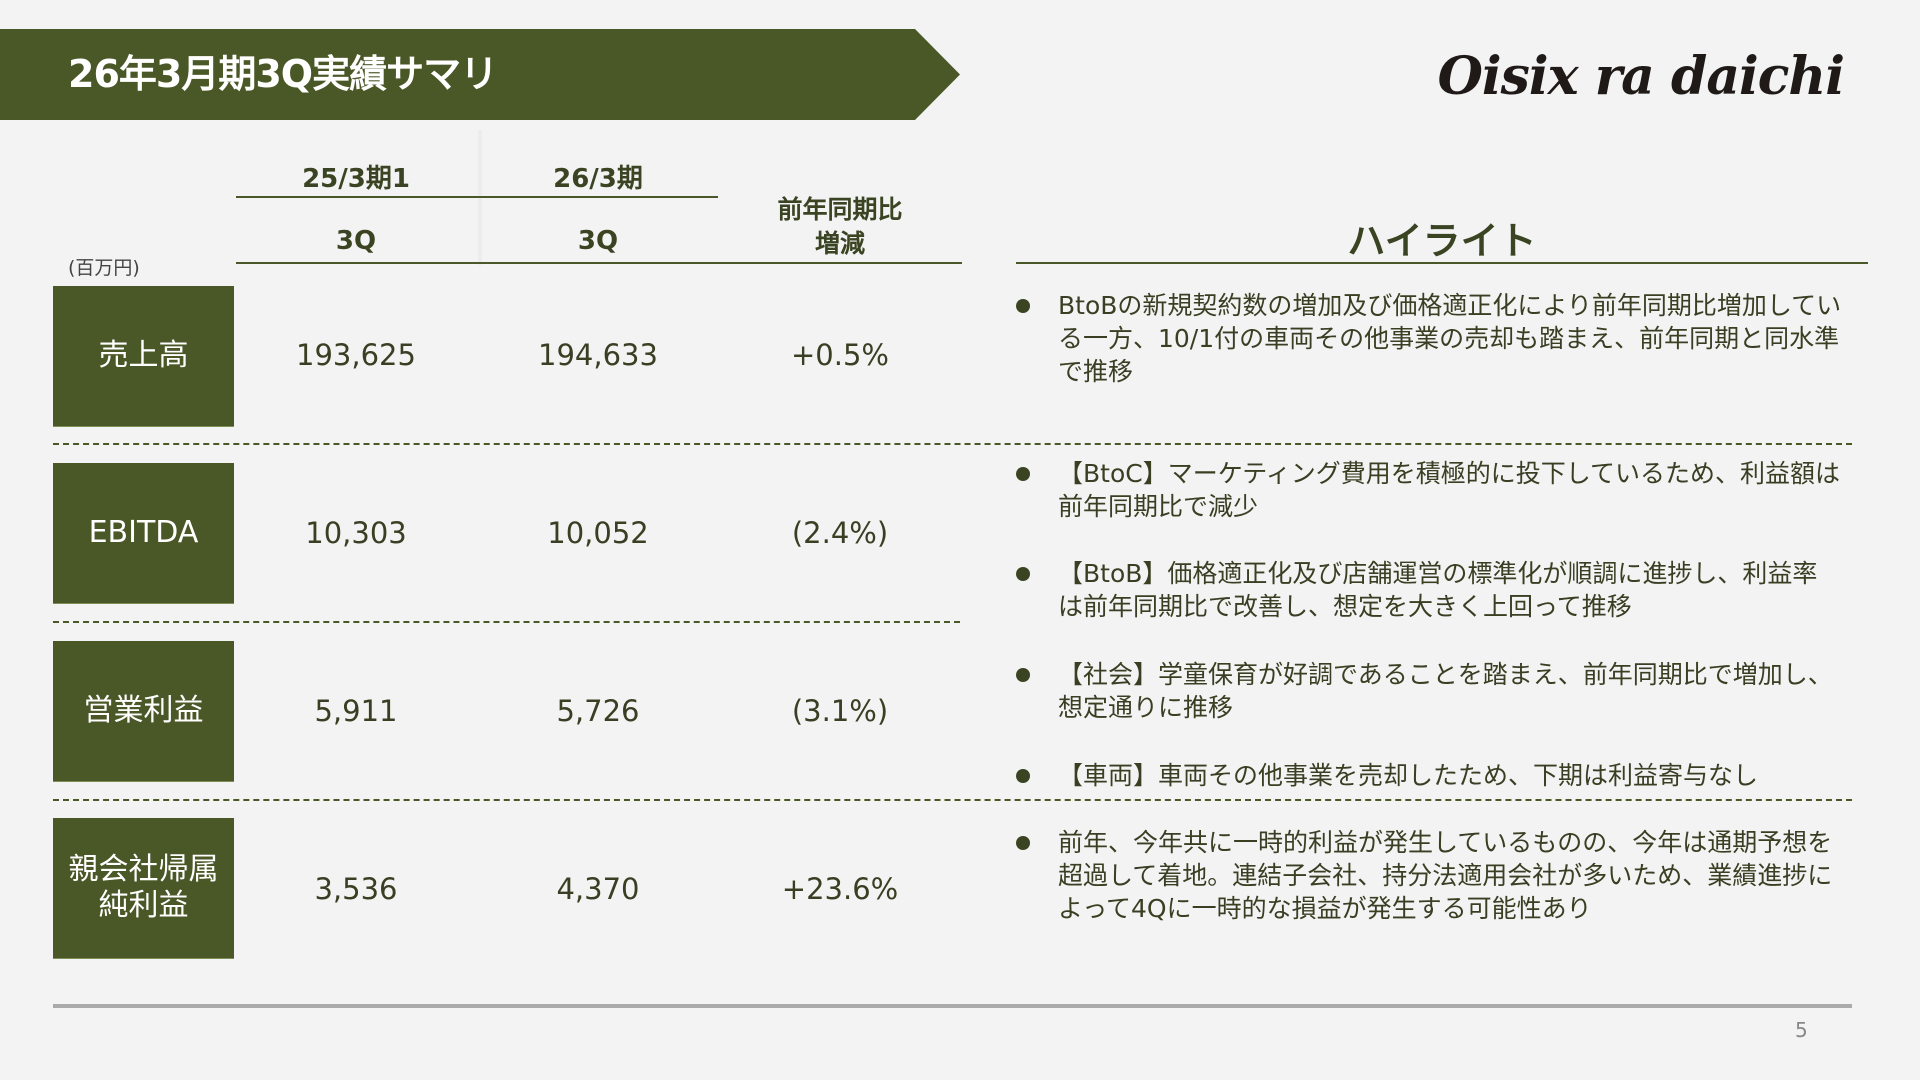 Image resolution: width=1920 pixels, height=1080 pixels. What do you see at coordinates (356, 889) in the screenshot?
I see `net-income-prev: 3,536` at bounding box center [356, 889].